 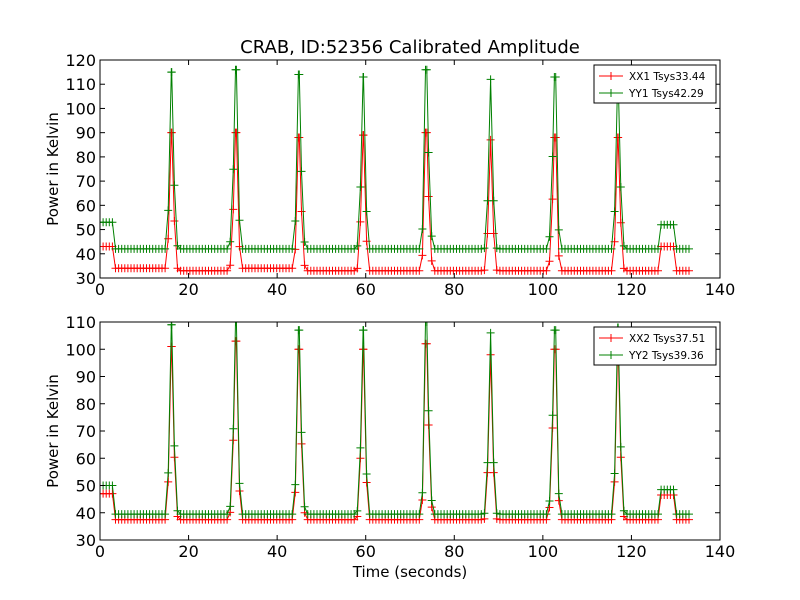 I want to click on x-tick-label: 40, so click(x=277, y=289).